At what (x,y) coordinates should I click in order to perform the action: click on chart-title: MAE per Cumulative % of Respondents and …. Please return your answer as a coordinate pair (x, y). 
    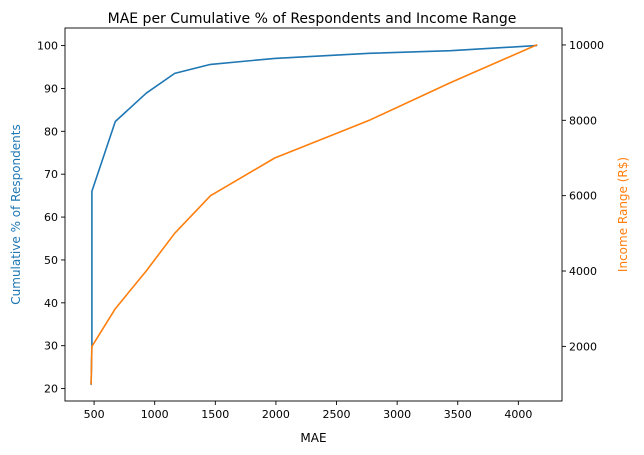
    Looking at the image, I should click on (312, 19).